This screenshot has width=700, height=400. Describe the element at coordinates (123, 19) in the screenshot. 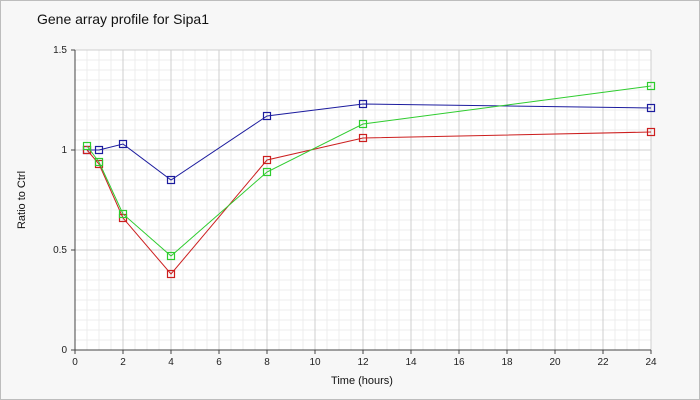

I see `chart-title: Gene array profile for Sipa1` at that location.